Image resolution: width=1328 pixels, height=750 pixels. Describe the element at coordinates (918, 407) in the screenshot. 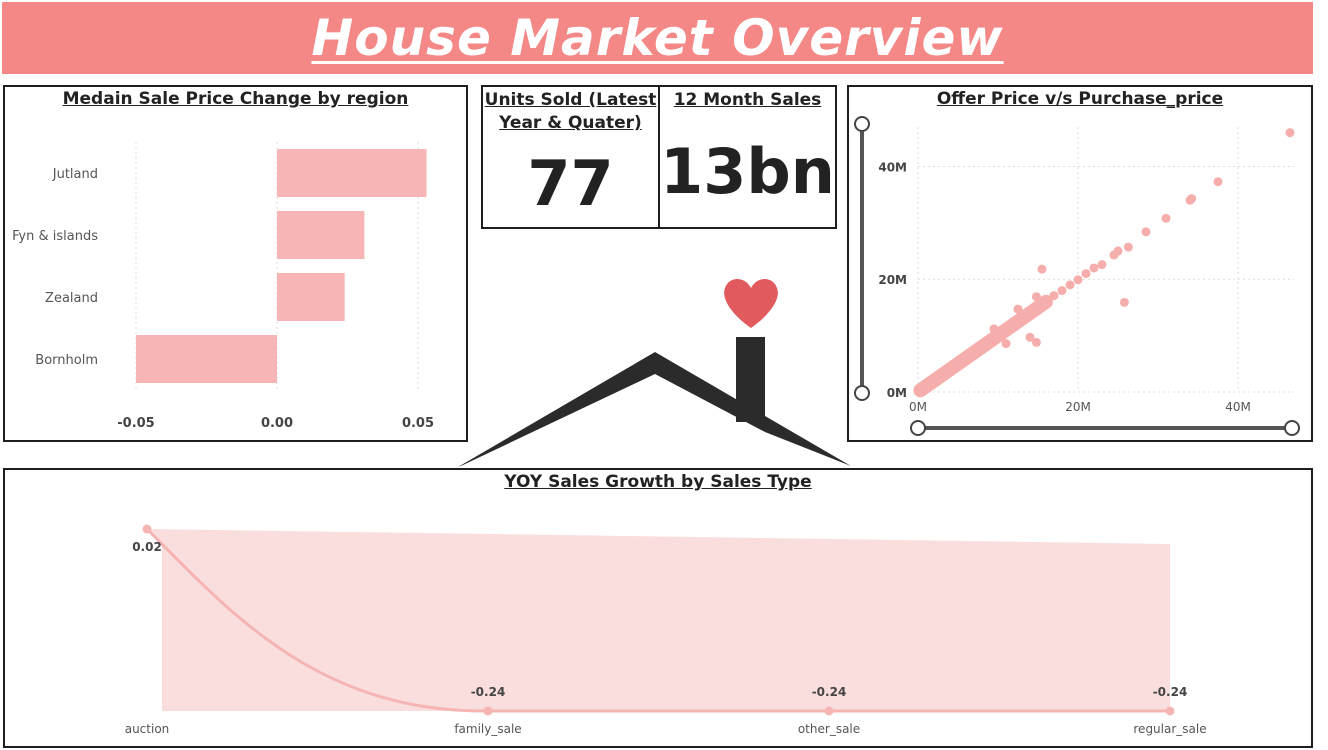

I see `x-tick-label: 0M` at that location.